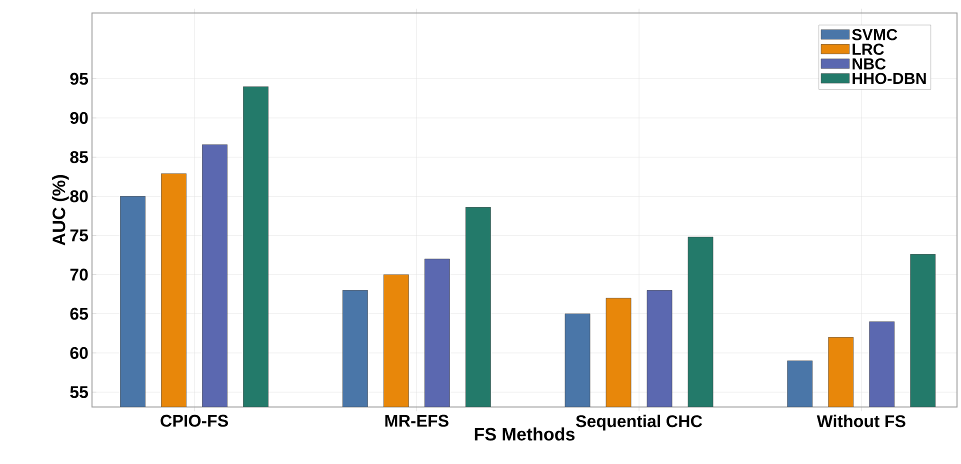 Image resolution: width=961 pixels, height=464 pixels. I want to click on x-axis-title: FS Methods, so click(524, 434).